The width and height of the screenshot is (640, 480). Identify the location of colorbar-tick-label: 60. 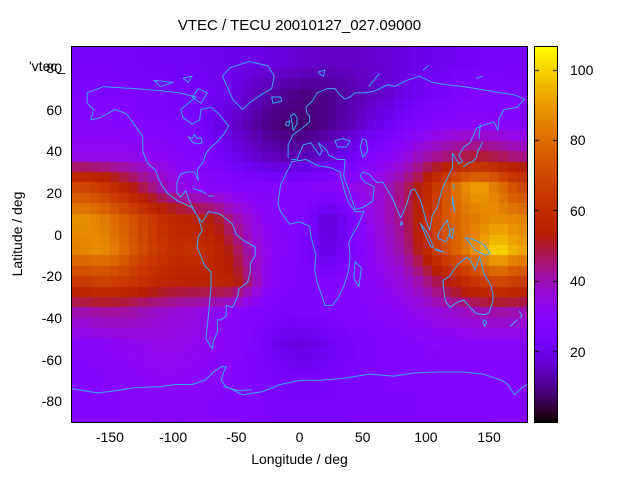
(578, 210).